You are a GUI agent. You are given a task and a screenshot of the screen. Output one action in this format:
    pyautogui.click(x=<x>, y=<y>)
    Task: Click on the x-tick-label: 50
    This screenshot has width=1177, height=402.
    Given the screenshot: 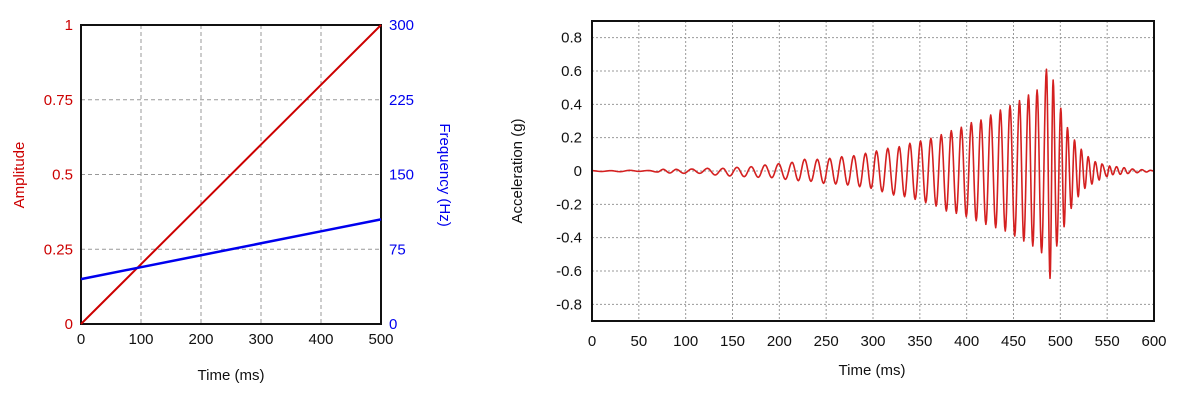 What is the action you would take?
    pyautogui.click(x=638, y=341)
    